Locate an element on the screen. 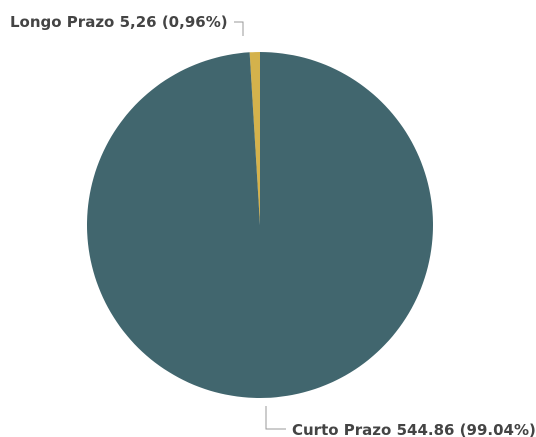 This screenshot has height=437, width=536. category-label: Longo Prazo is located at coordinates (62, 22).